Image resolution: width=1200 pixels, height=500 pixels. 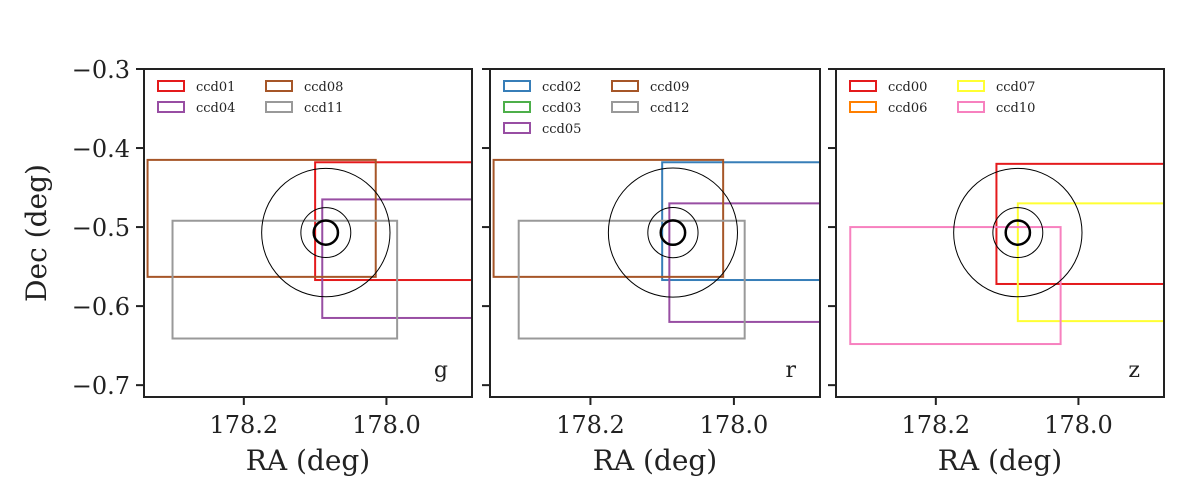 What do you see at coordinates (36, 233) in the screenshot?
I see `y-axis-label: Dec (deg)` at bounding box center [36, 233].